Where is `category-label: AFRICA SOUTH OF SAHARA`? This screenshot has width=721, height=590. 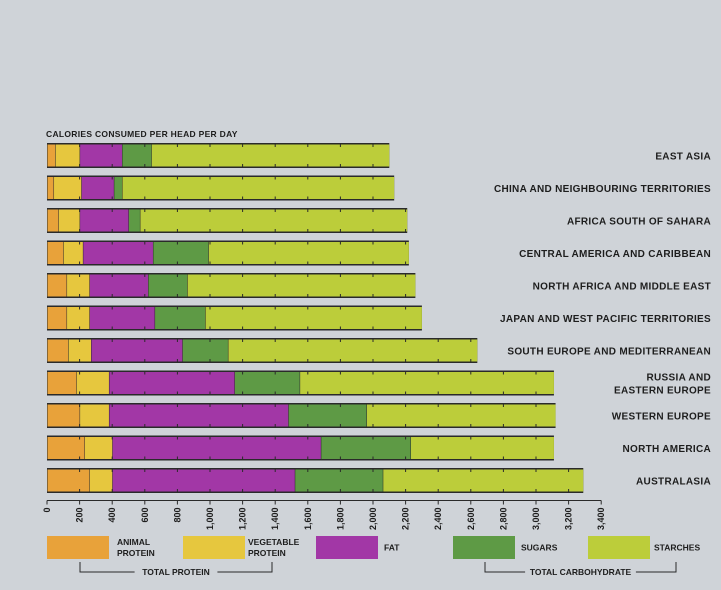 category-label: AFRICA SOUTH OF SAHARA is located at coordinates (639, 222).